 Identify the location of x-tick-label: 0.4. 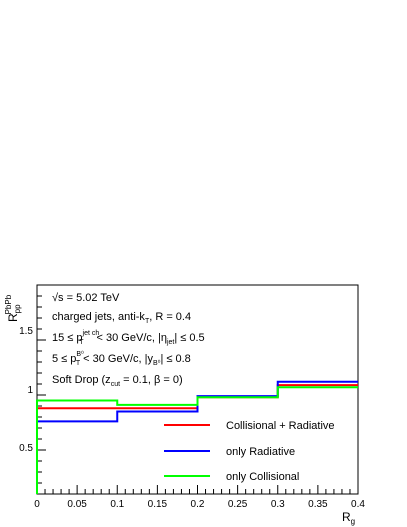
(358, 504).